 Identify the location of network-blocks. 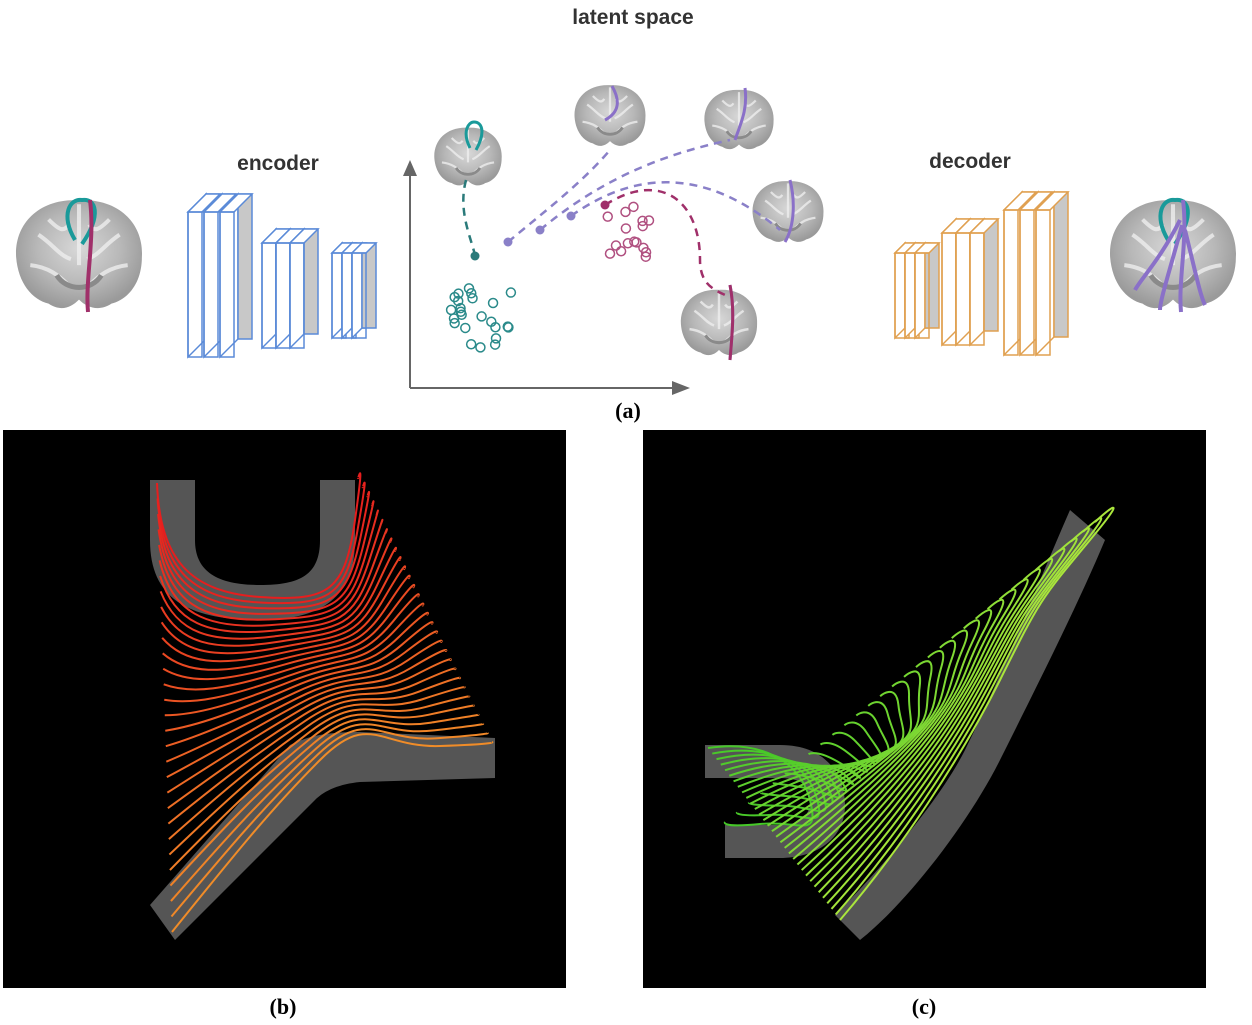
(628, 274).